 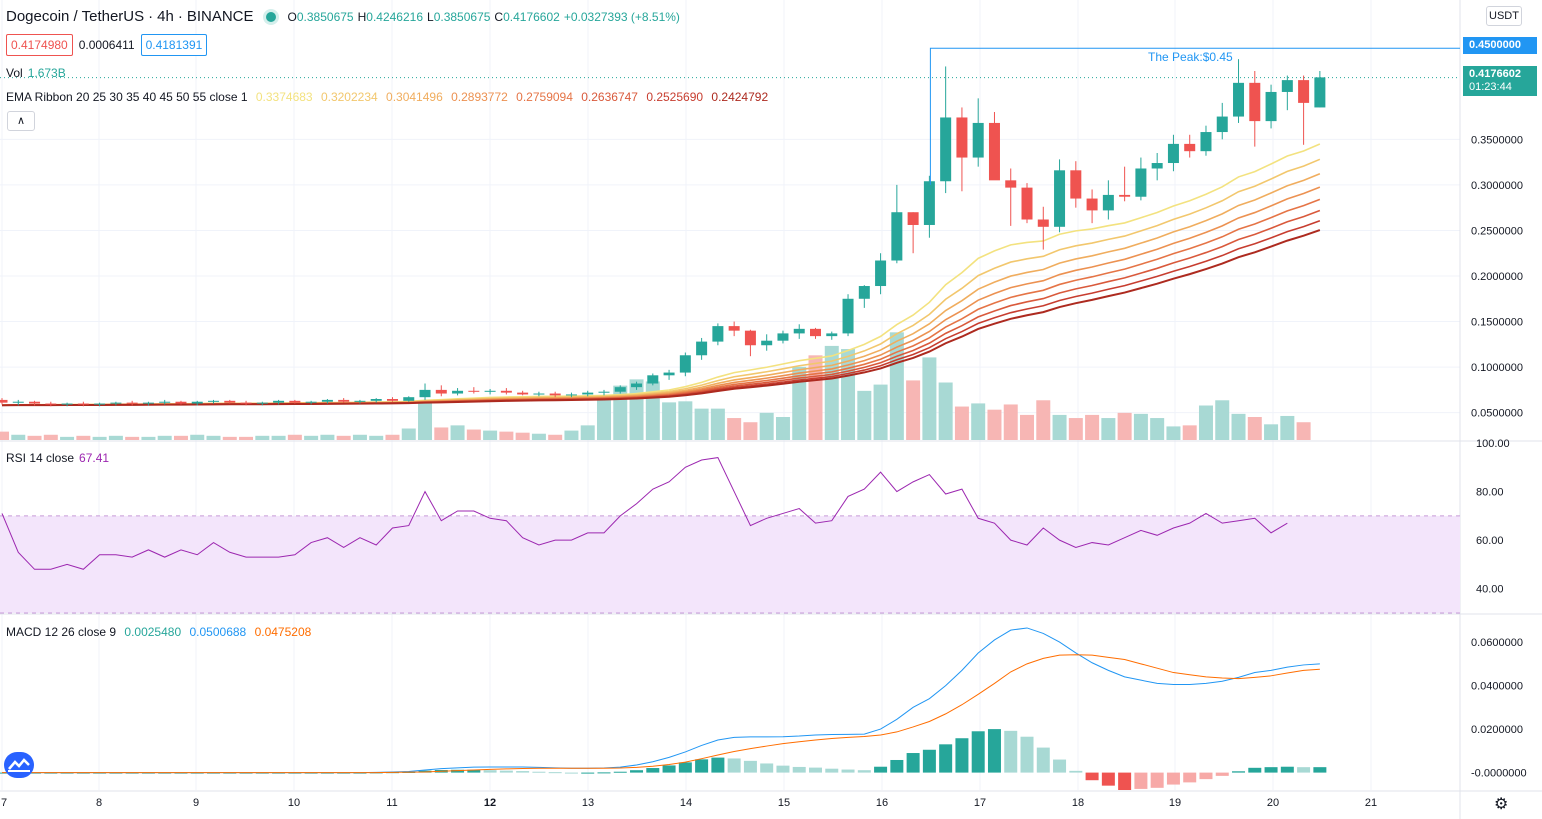 What do you see at coordinates (1504, 16) in the screenshot?
I see `currency-button: USDT` at bounding box center [1504, 16].